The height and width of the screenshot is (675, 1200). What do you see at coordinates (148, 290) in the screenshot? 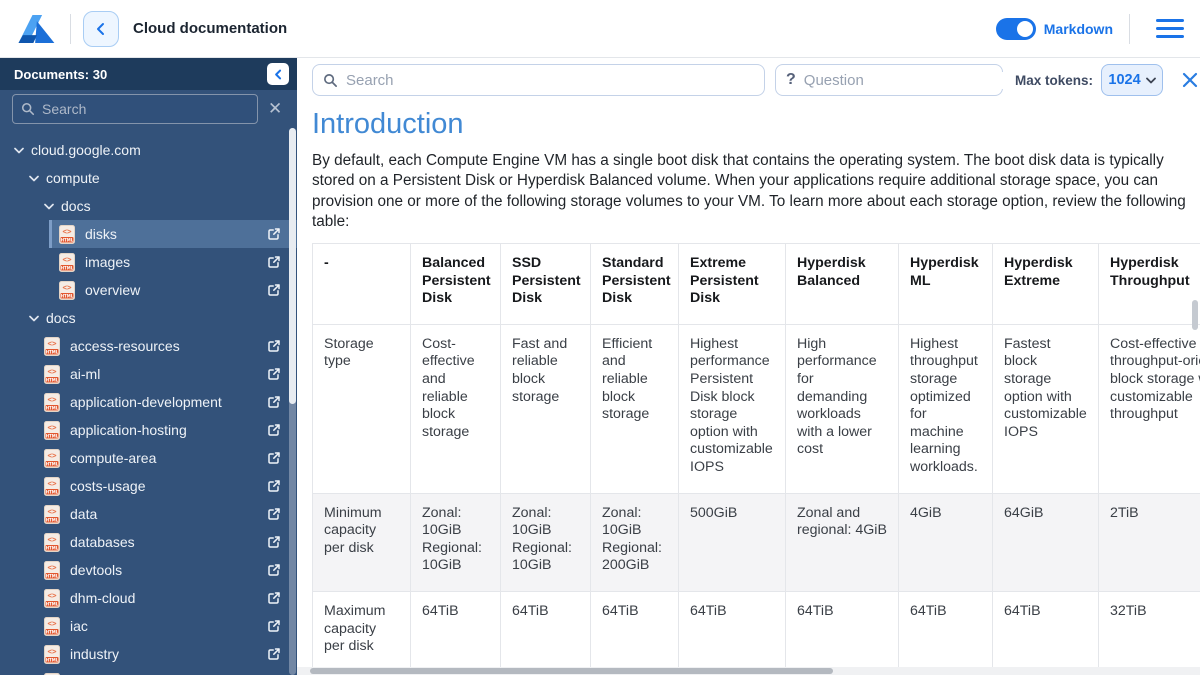
I see `sidebar-item-overview: <> HTML overview` at bounding box center [148, 290].